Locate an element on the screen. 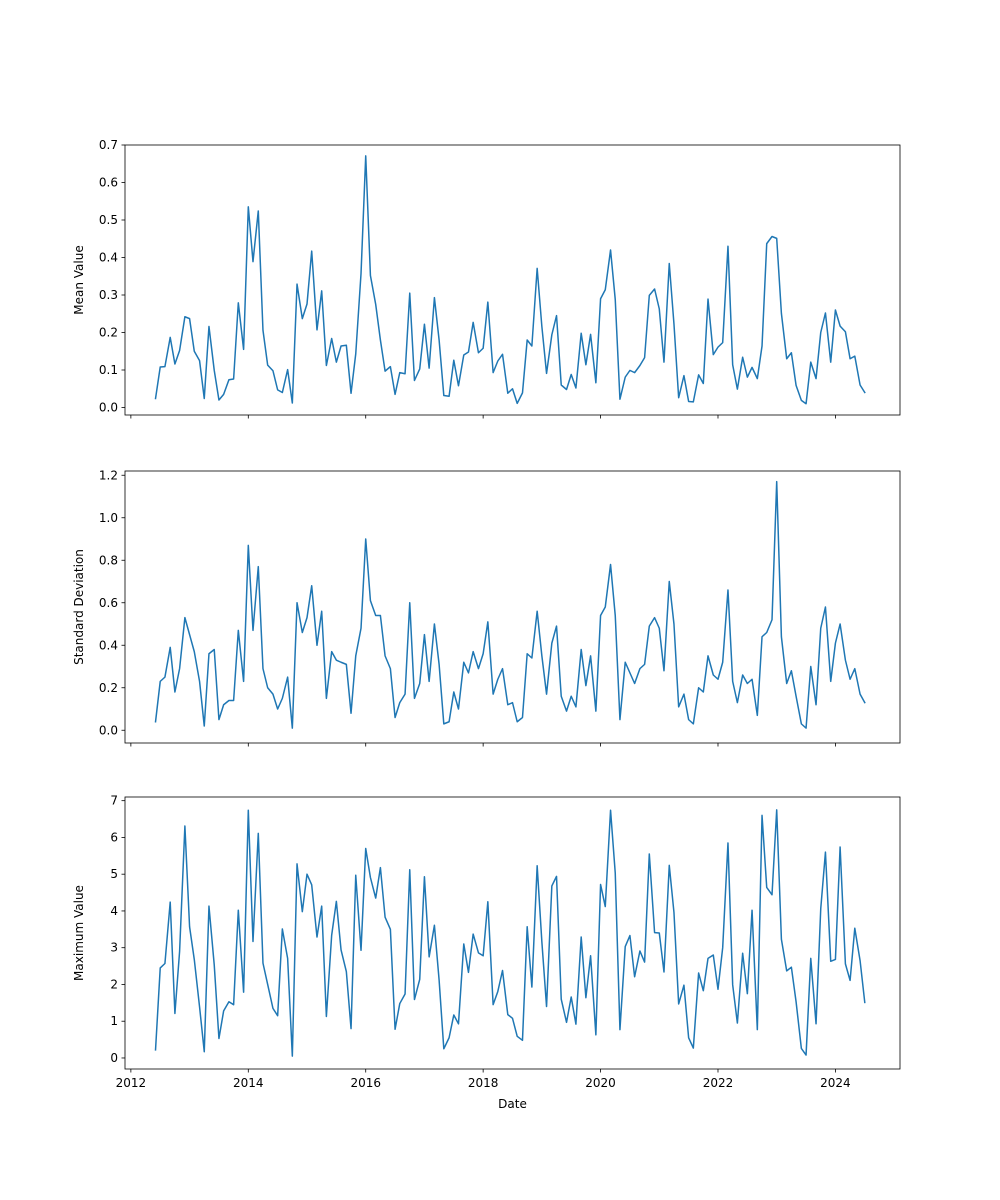  y-tick-label: 0.5 is located at coordinates (108, 220).